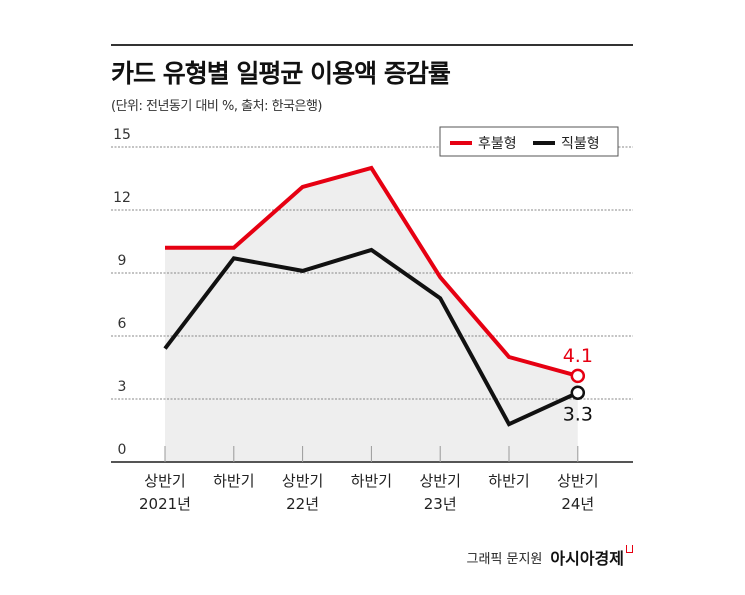 The height and width of the screenshot is (595, 745). I want to click on credit: 그래픽 문지원 아시아경제, so click(549, 557).